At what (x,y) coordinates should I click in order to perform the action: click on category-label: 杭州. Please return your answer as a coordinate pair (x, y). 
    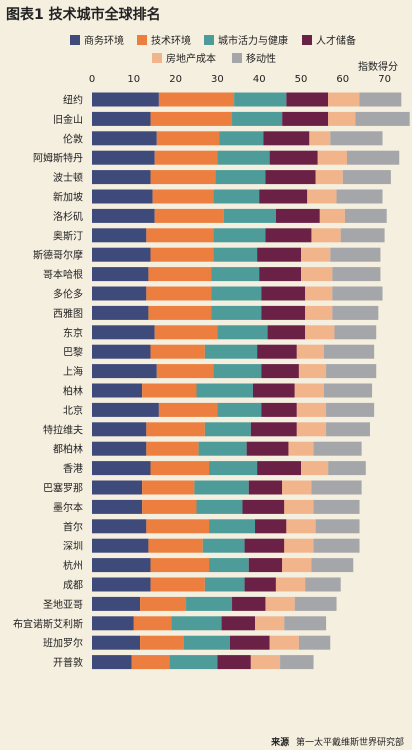
    Looking at the image, I should click on (73, 565).